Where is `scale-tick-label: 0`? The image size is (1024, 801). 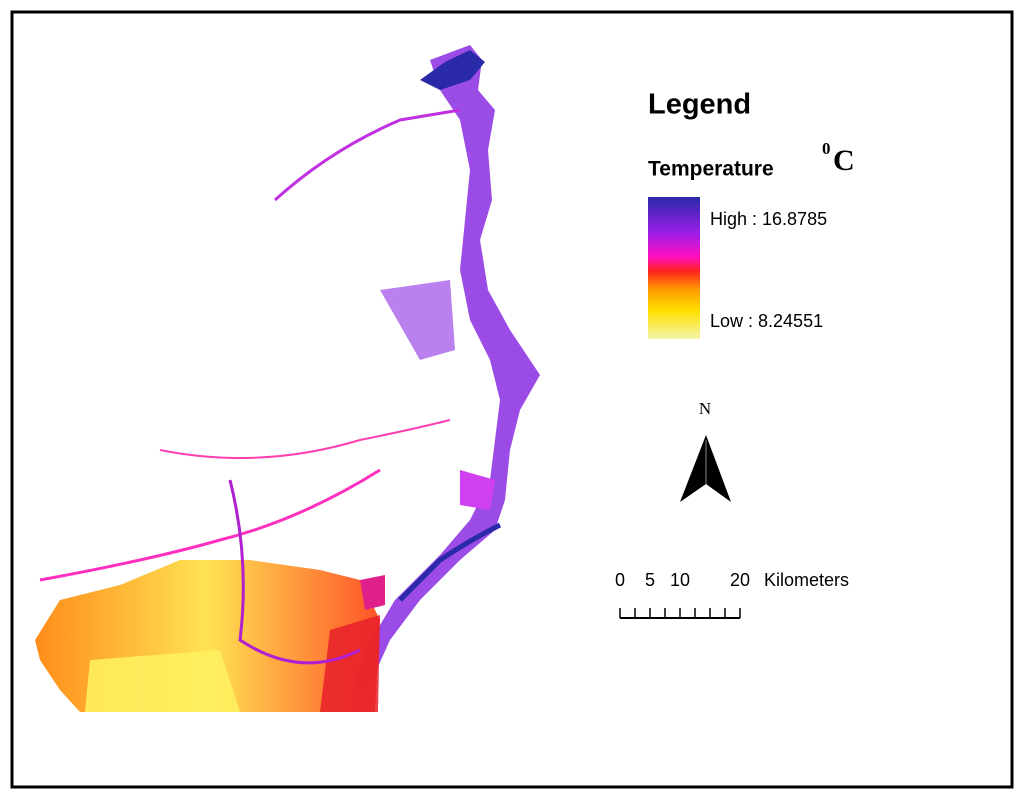
scale-tick-label: 0 is located at coordinates (620, 580).